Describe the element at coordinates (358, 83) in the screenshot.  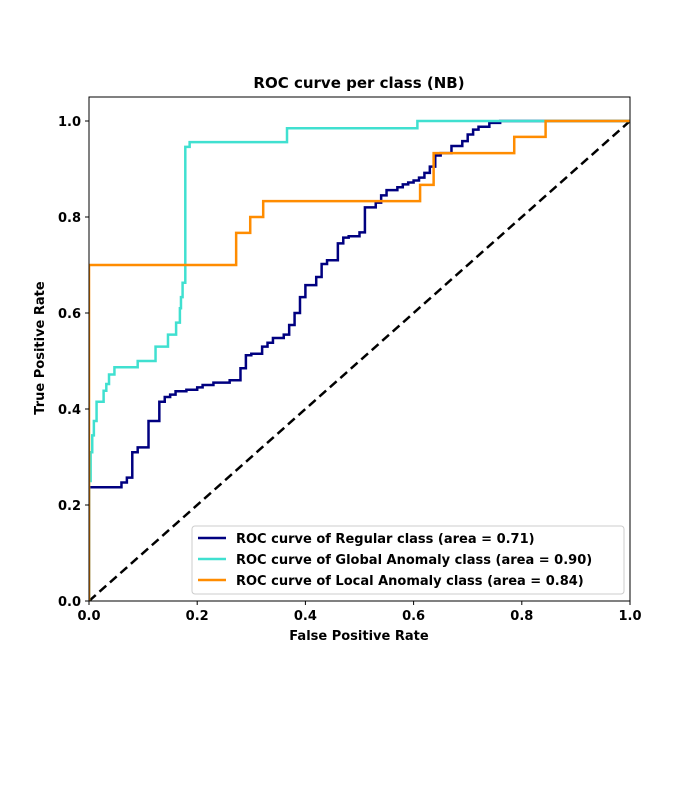
I see `chart-title: ROC curve per class (NB)` at that location.